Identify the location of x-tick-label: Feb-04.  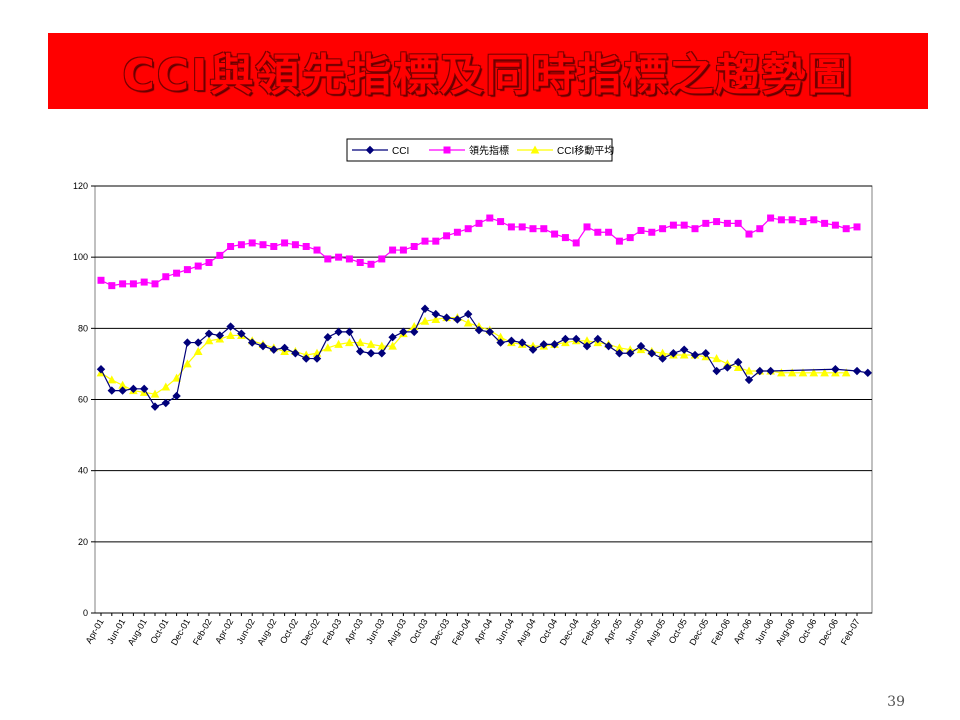
(461, 632).